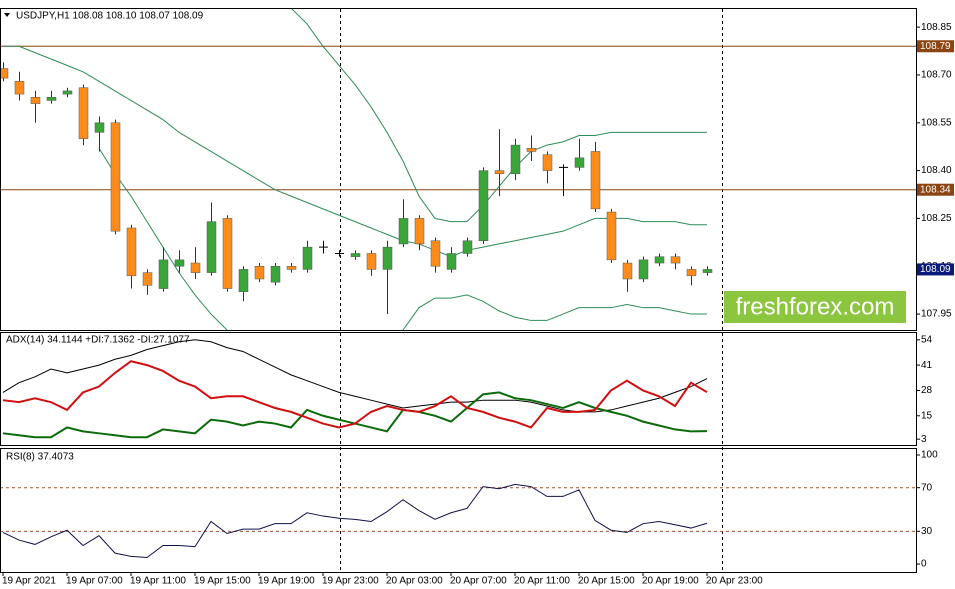 The height and width of the screenshot is (589, 955). Describe the element at coordinates (350, 581) in the screenshot. I see `x-tick-label: 19 Apr 23:00` at that location.